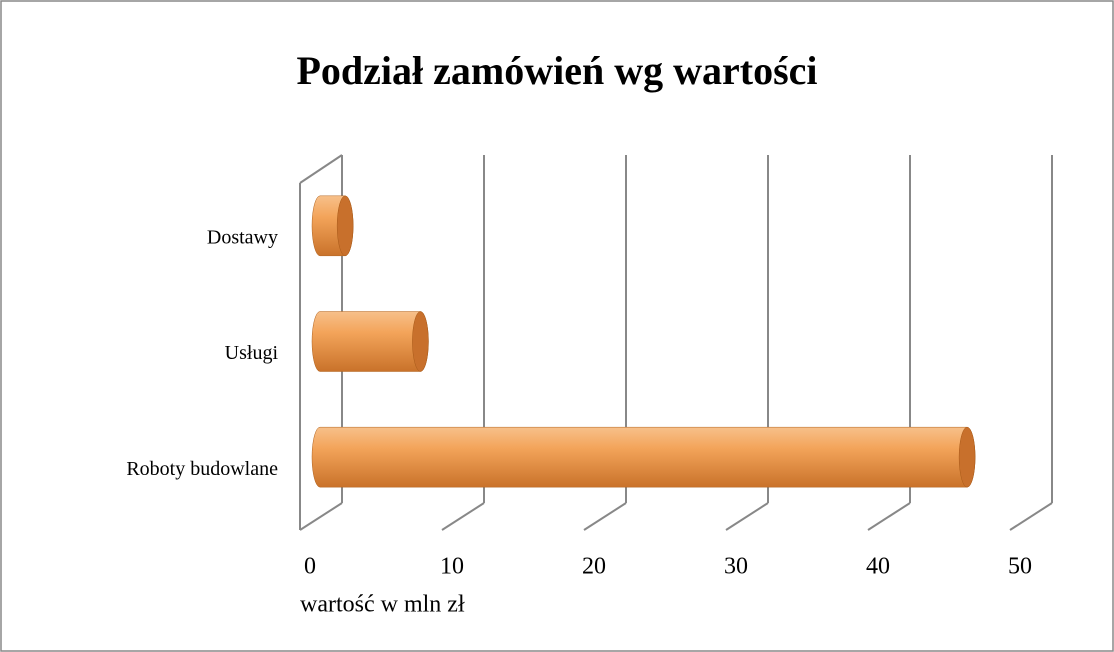  What do you see at coordinates (382, 605) in the screenshot?
I see `x-axis-label: wartość w mln zł` at bounding box center [382, 605].